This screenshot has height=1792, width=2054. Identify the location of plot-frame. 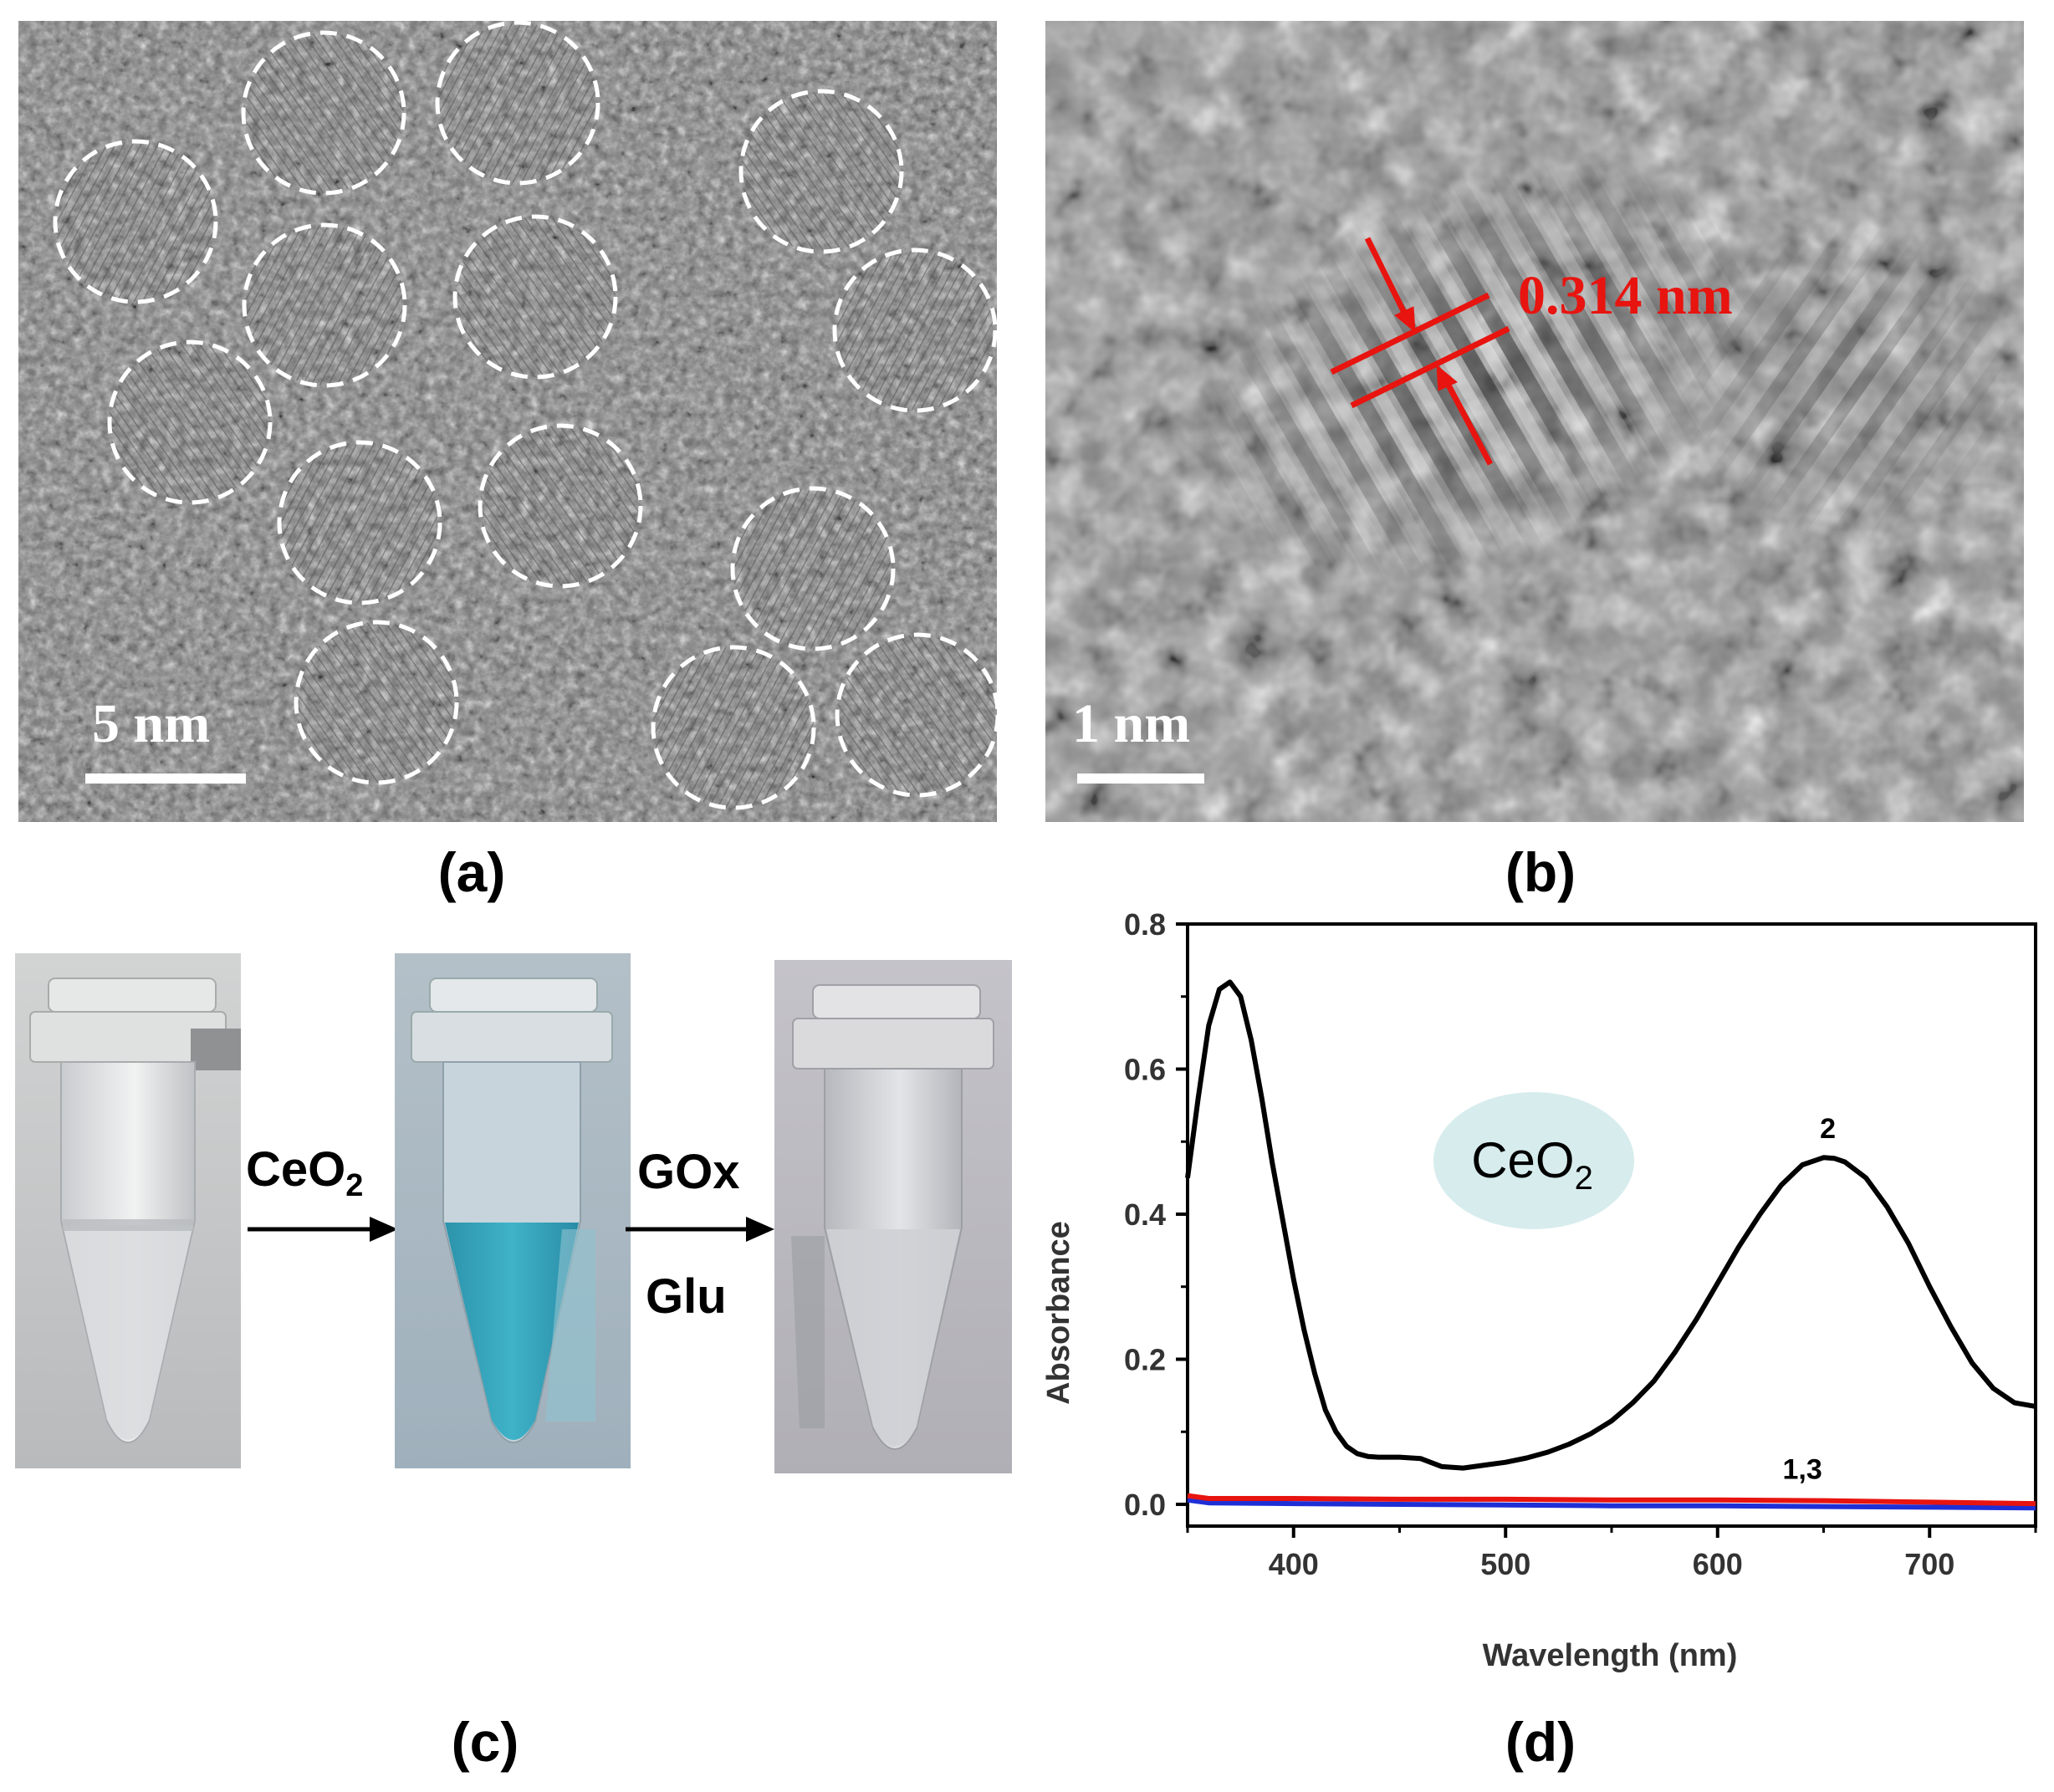
(1612, 1225).